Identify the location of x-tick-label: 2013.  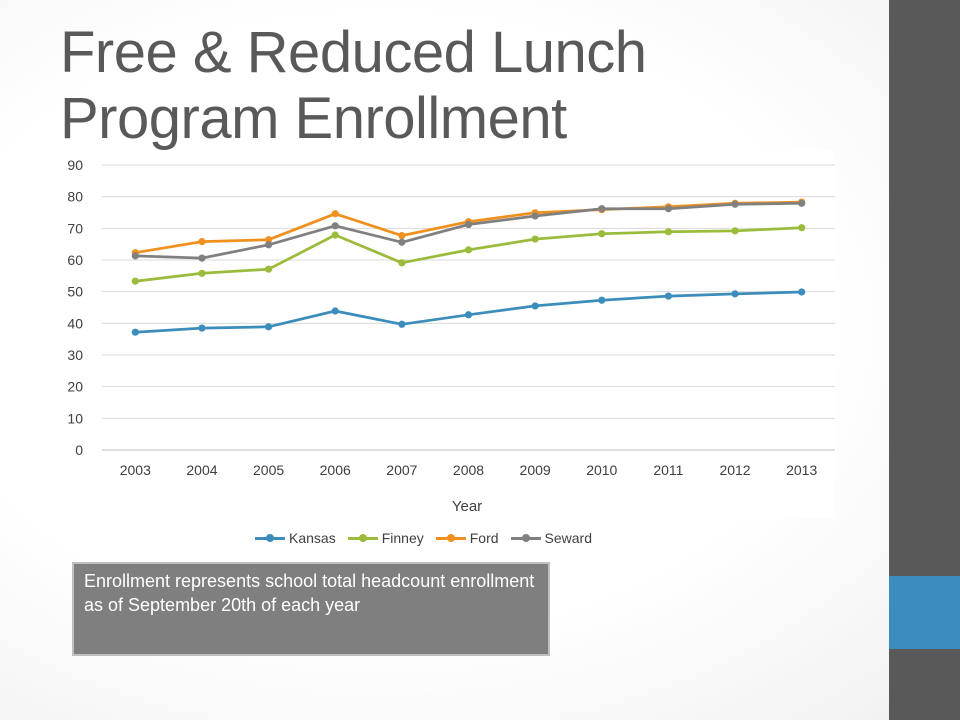
(801, 470).